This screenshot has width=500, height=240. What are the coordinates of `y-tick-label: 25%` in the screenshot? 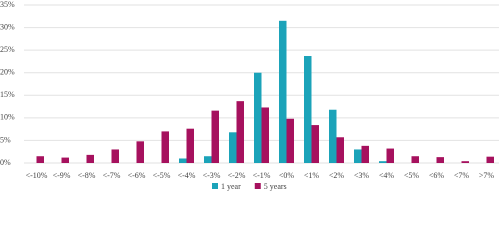 It's located at (7, 49).